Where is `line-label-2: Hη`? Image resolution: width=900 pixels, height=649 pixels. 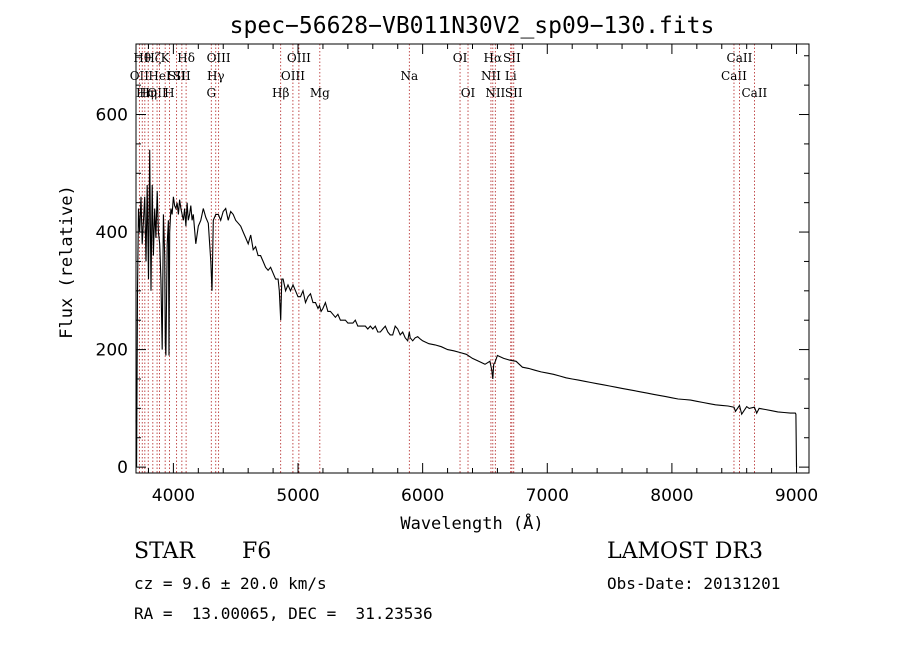 line-label-2: Hη is located at coordinates (145, 93).